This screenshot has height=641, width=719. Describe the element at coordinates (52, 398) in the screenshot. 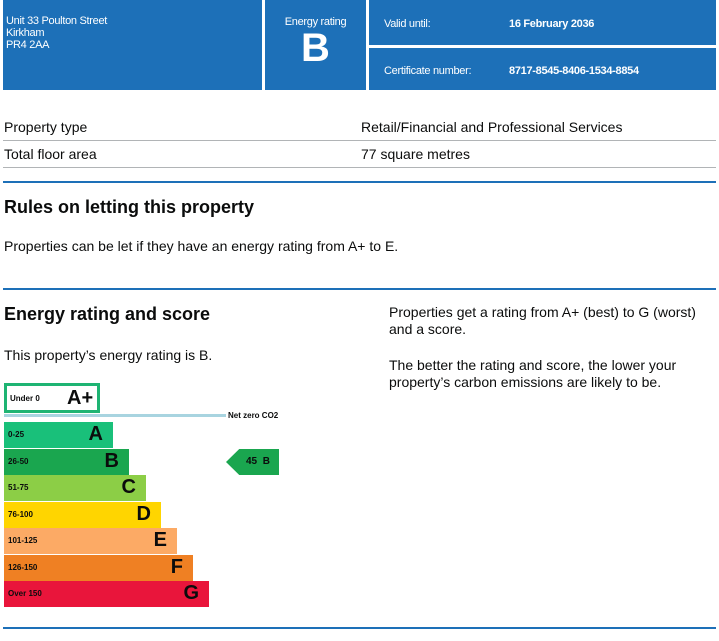

I see `band-a-plus: Under 0 A+` at that location.